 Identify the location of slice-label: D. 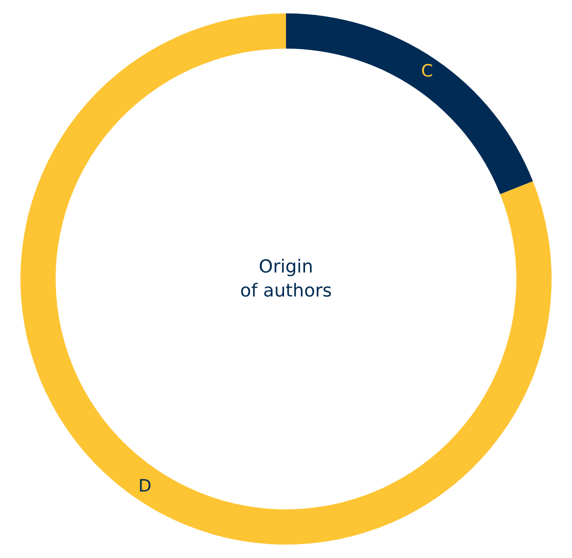
(145, 486).